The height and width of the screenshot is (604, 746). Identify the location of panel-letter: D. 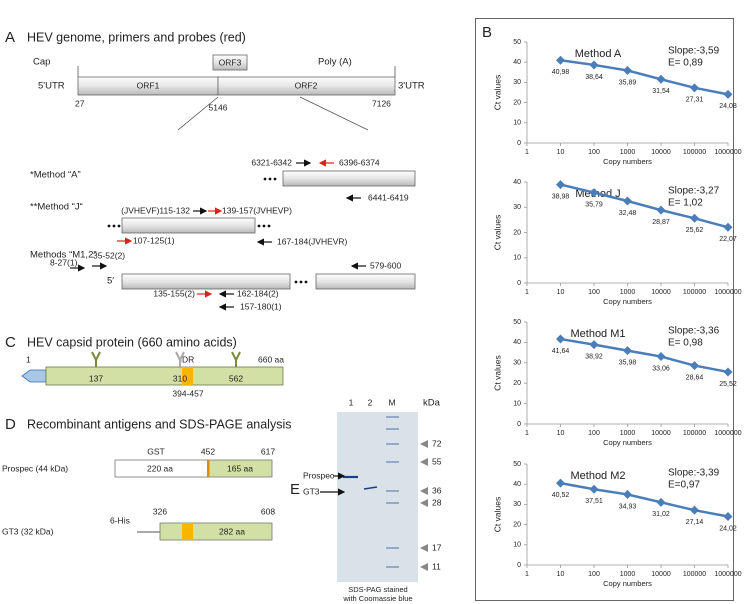
(10, 424).